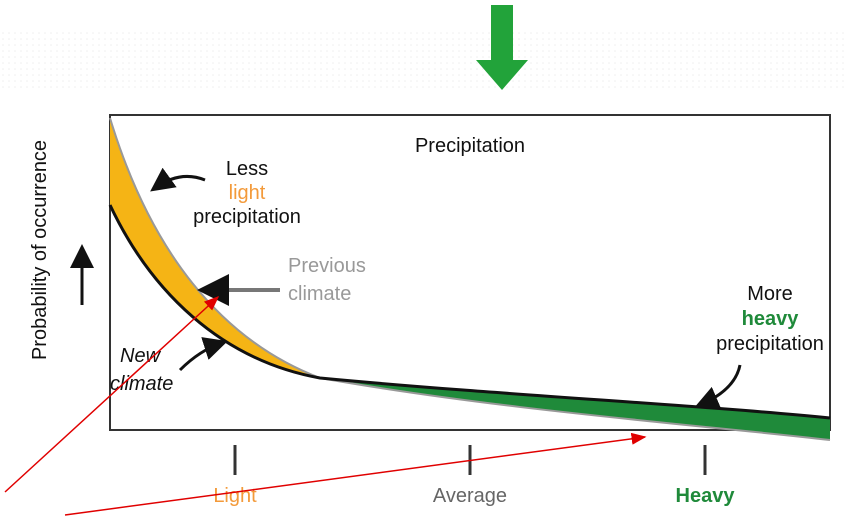 The width and height of the screenshot is (846, 528). What do you see at coordinates (327, 266) in the screenshot?
I see `annotation: Previous` at bounding box center [327, 266].